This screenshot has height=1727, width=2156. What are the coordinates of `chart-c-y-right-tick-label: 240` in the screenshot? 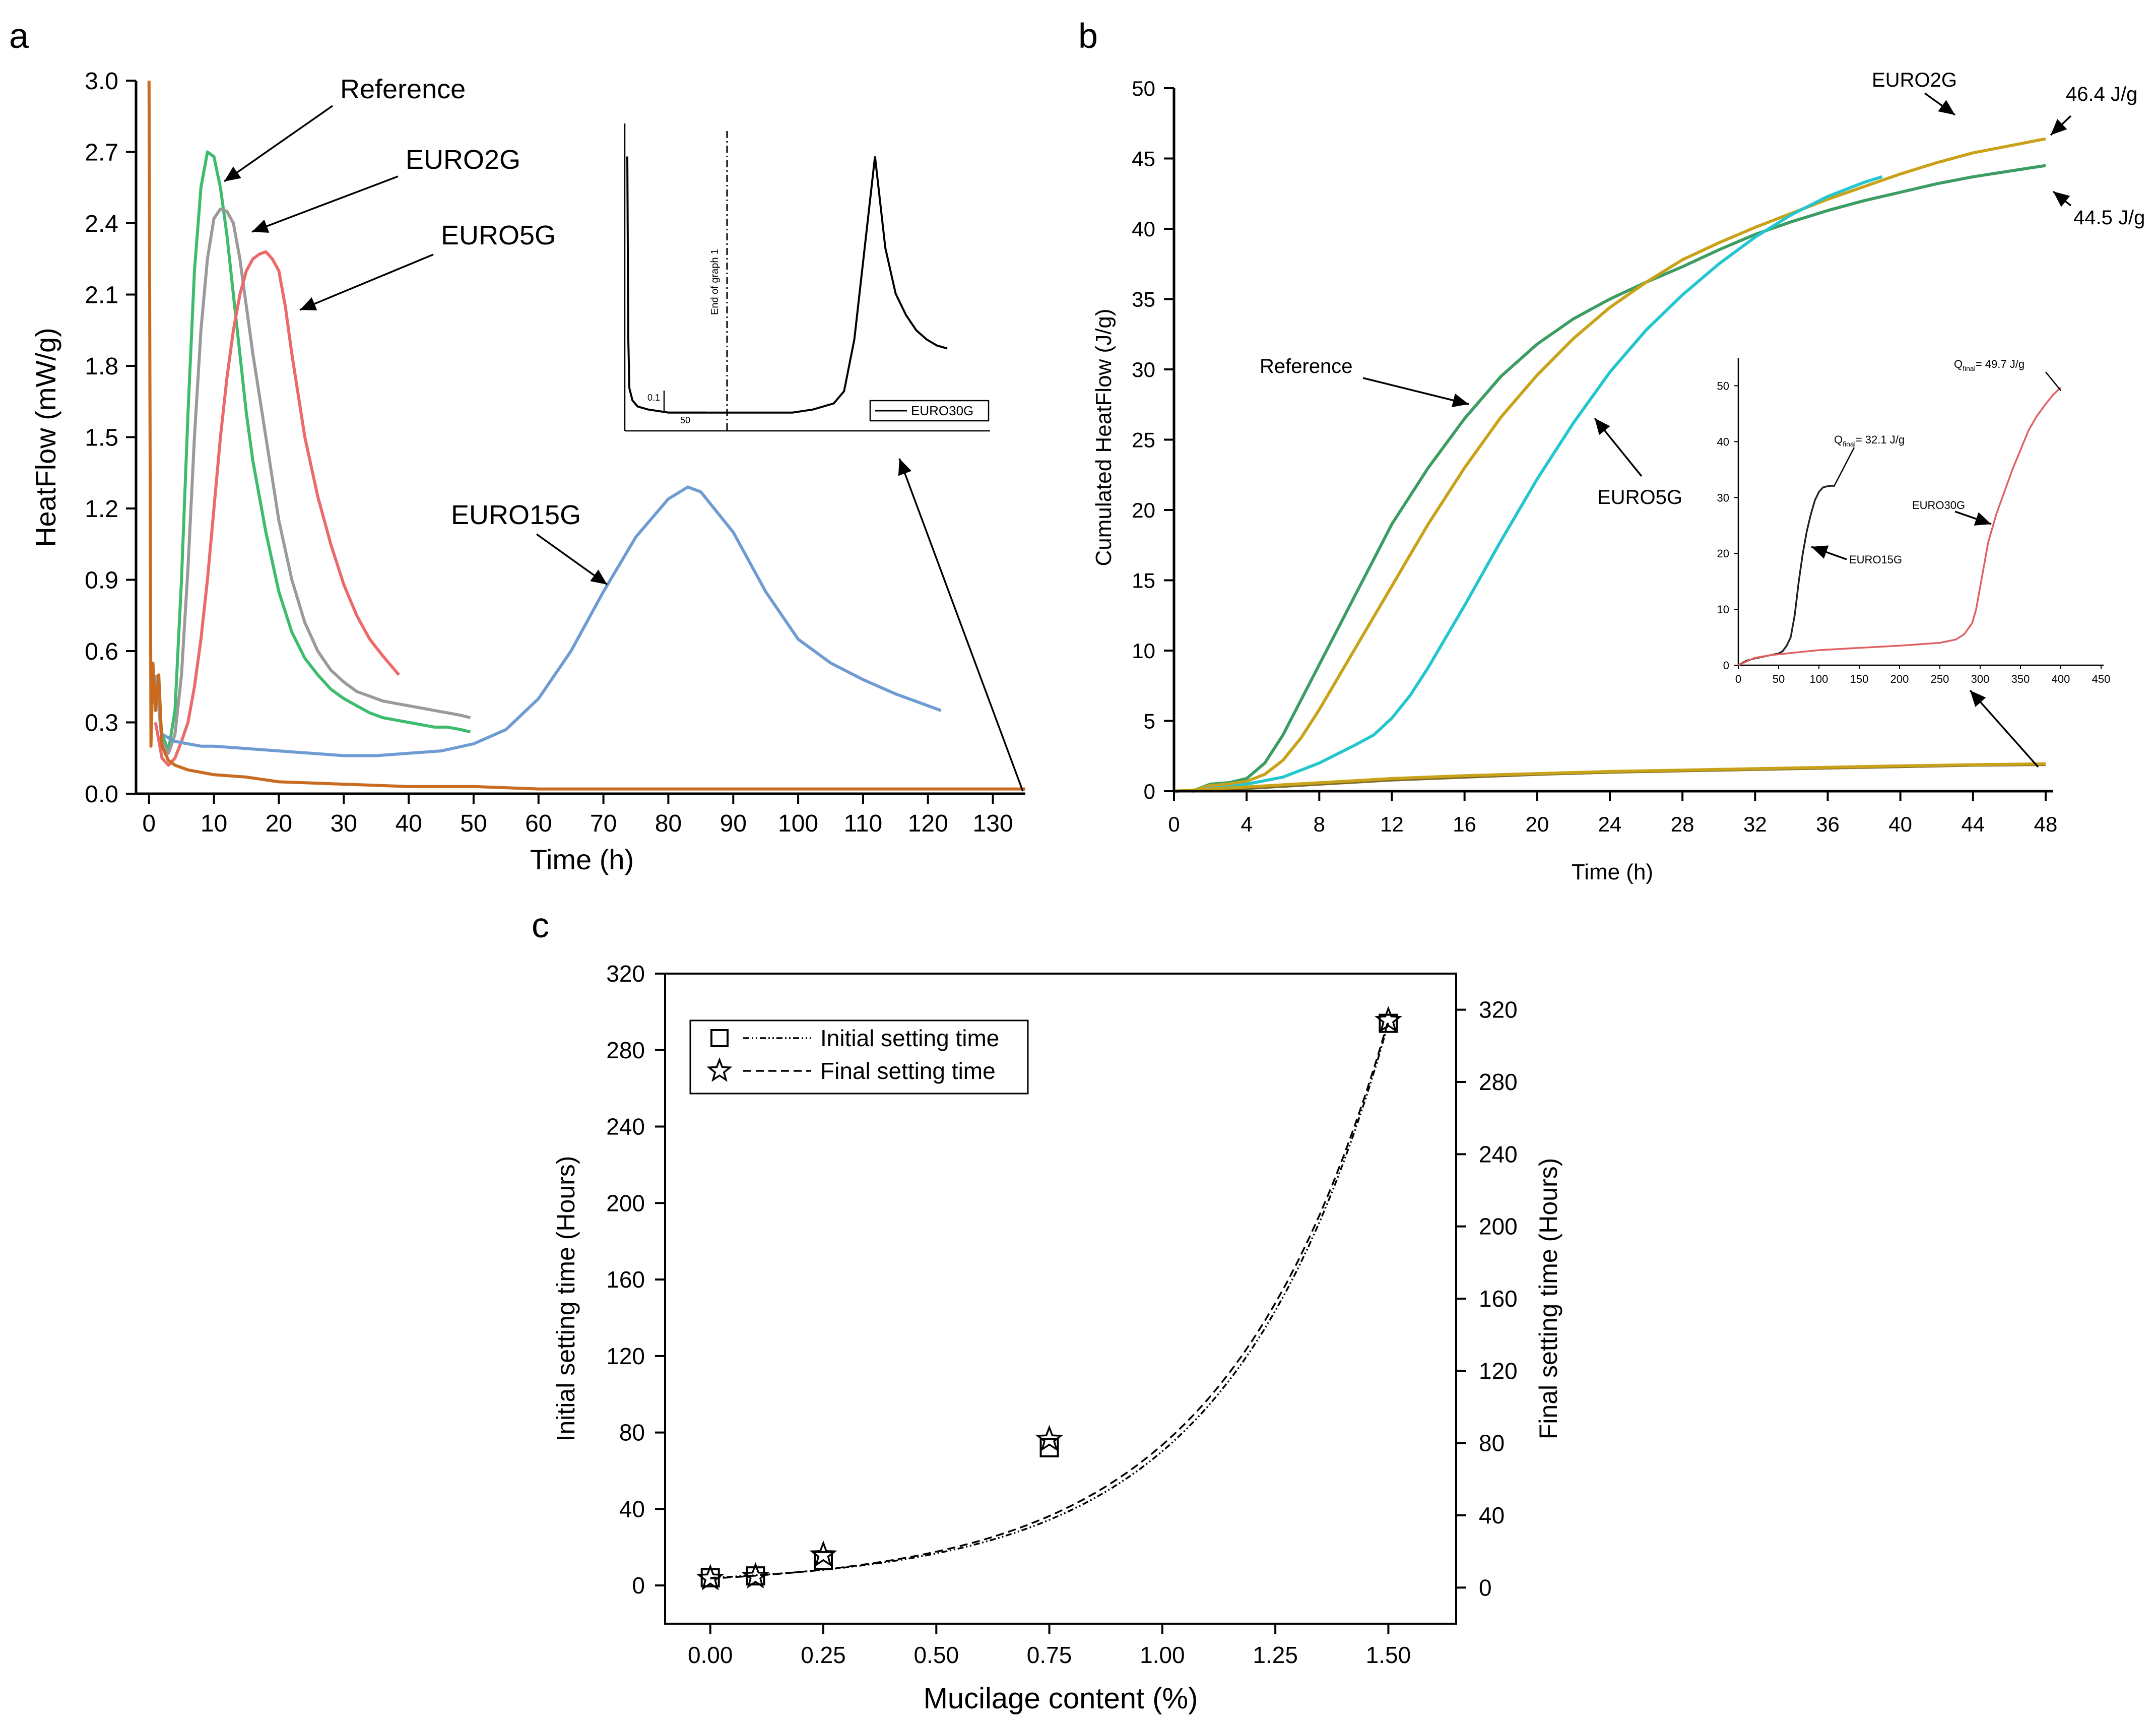 It's located at (1498, 1154).